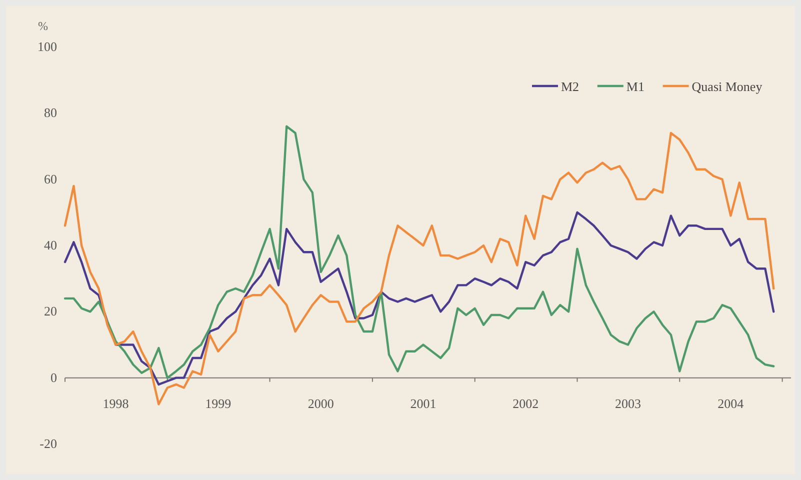 The height and width of the screenshot is (480, 801). I want to click on x-tick-label: 1999, so click(218, 403).